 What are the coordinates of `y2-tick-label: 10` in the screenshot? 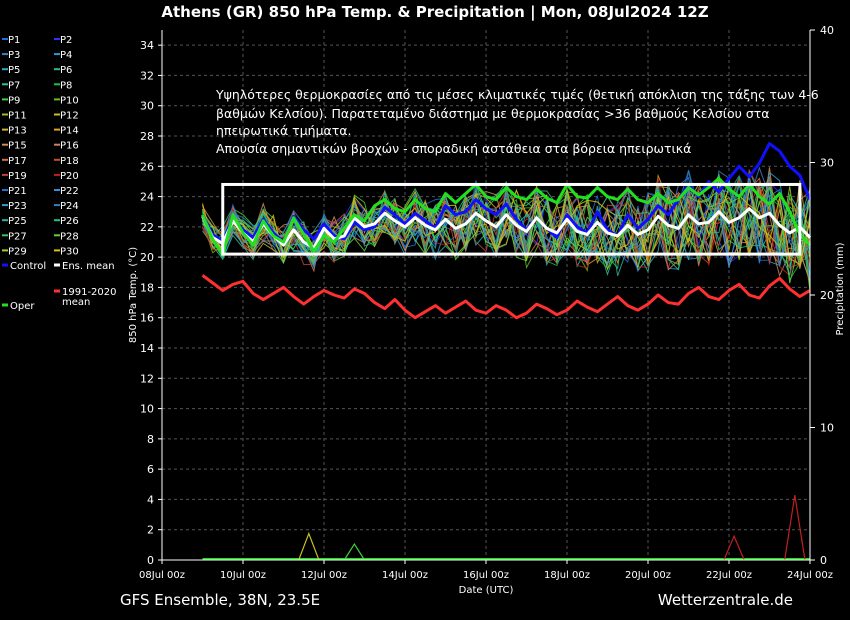 It's located at (827, 428).